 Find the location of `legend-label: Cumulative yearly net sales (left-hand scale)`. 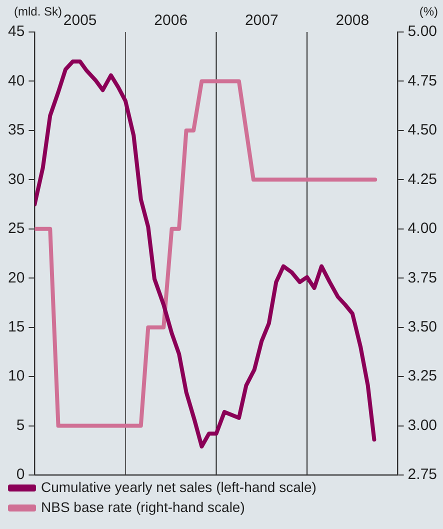

legend-label: Cumulative yearly net sales (left-hand scale) is located at coordinates (178, 486).